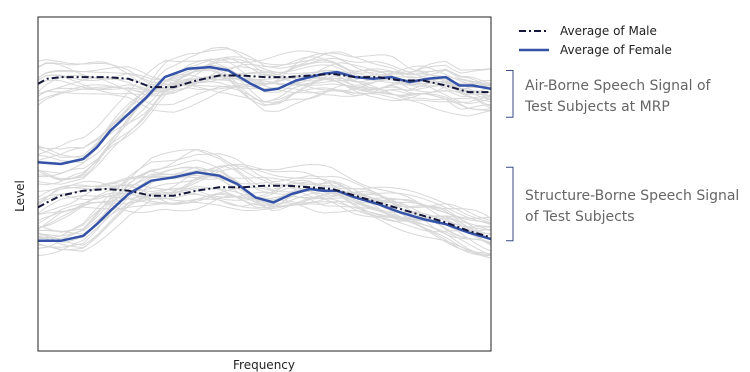 Image resolution: width=750 pixels, height=372 pixels. What do you see at coordinates (264, 365) in the screenshot?
I see `x-axis-label: Frequency` at bounding box center [264, 365].